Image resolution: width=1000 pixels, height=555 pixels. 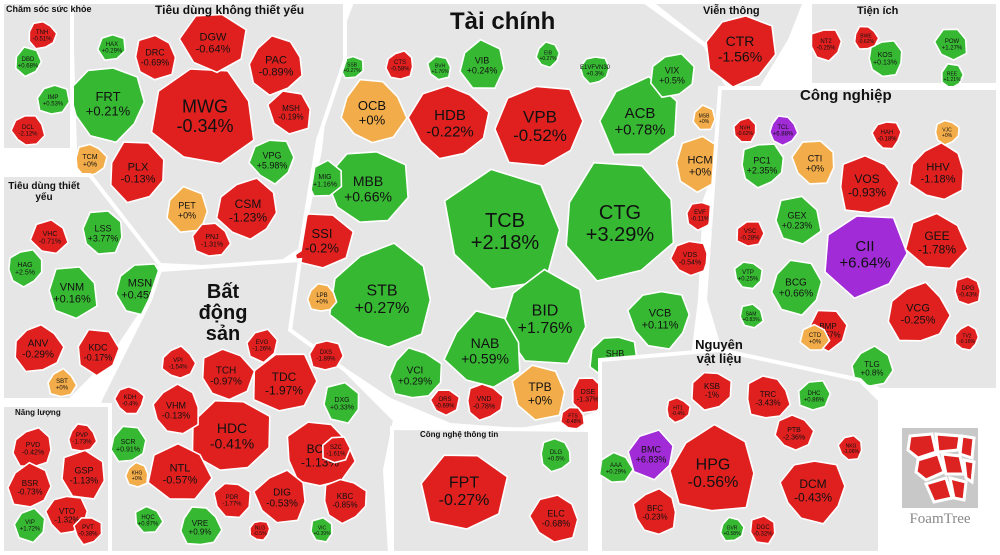 What do you see at coordinates (262, 346) in the screenshot?
I see `stock-cell-evg` at bounding box center [262, 346].